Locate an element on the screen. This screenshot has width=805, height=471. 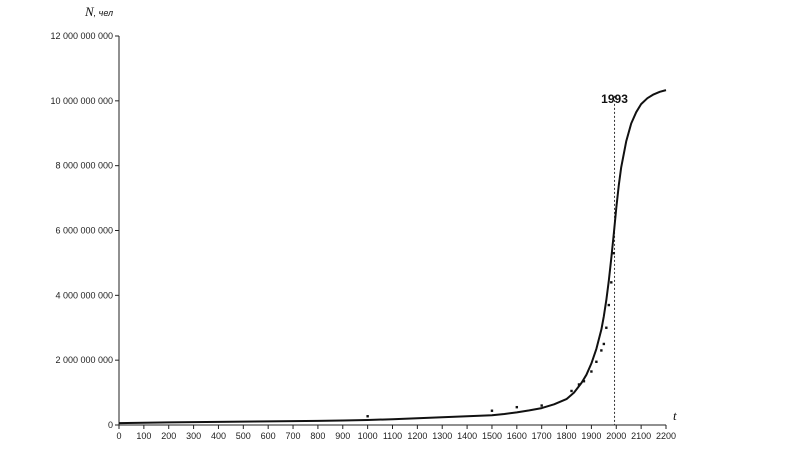
x-tick-label: 1300 is located at coordinates (442, 436).